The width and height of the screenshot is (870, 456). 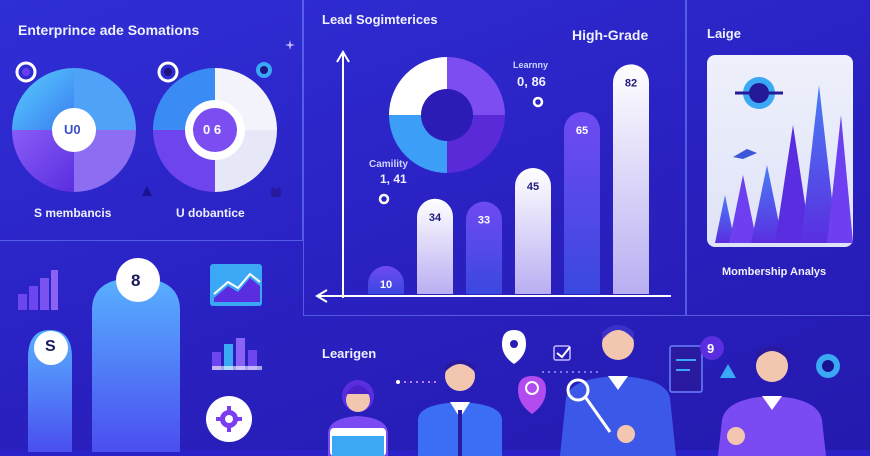 What do you see at coordinates (435, 218) in the screenshot?
I see `bar-label-1: 34` at bounding box center [435, 218].